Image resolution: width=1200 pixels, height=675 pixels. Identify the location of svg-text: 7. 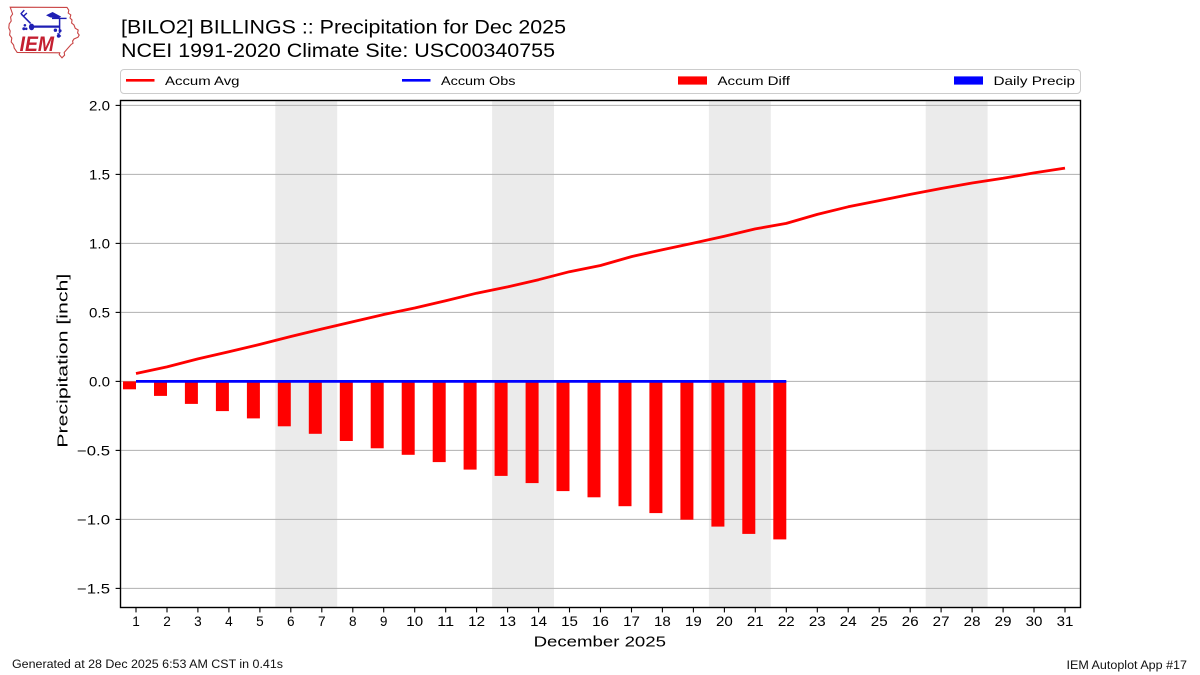
(322, 621).